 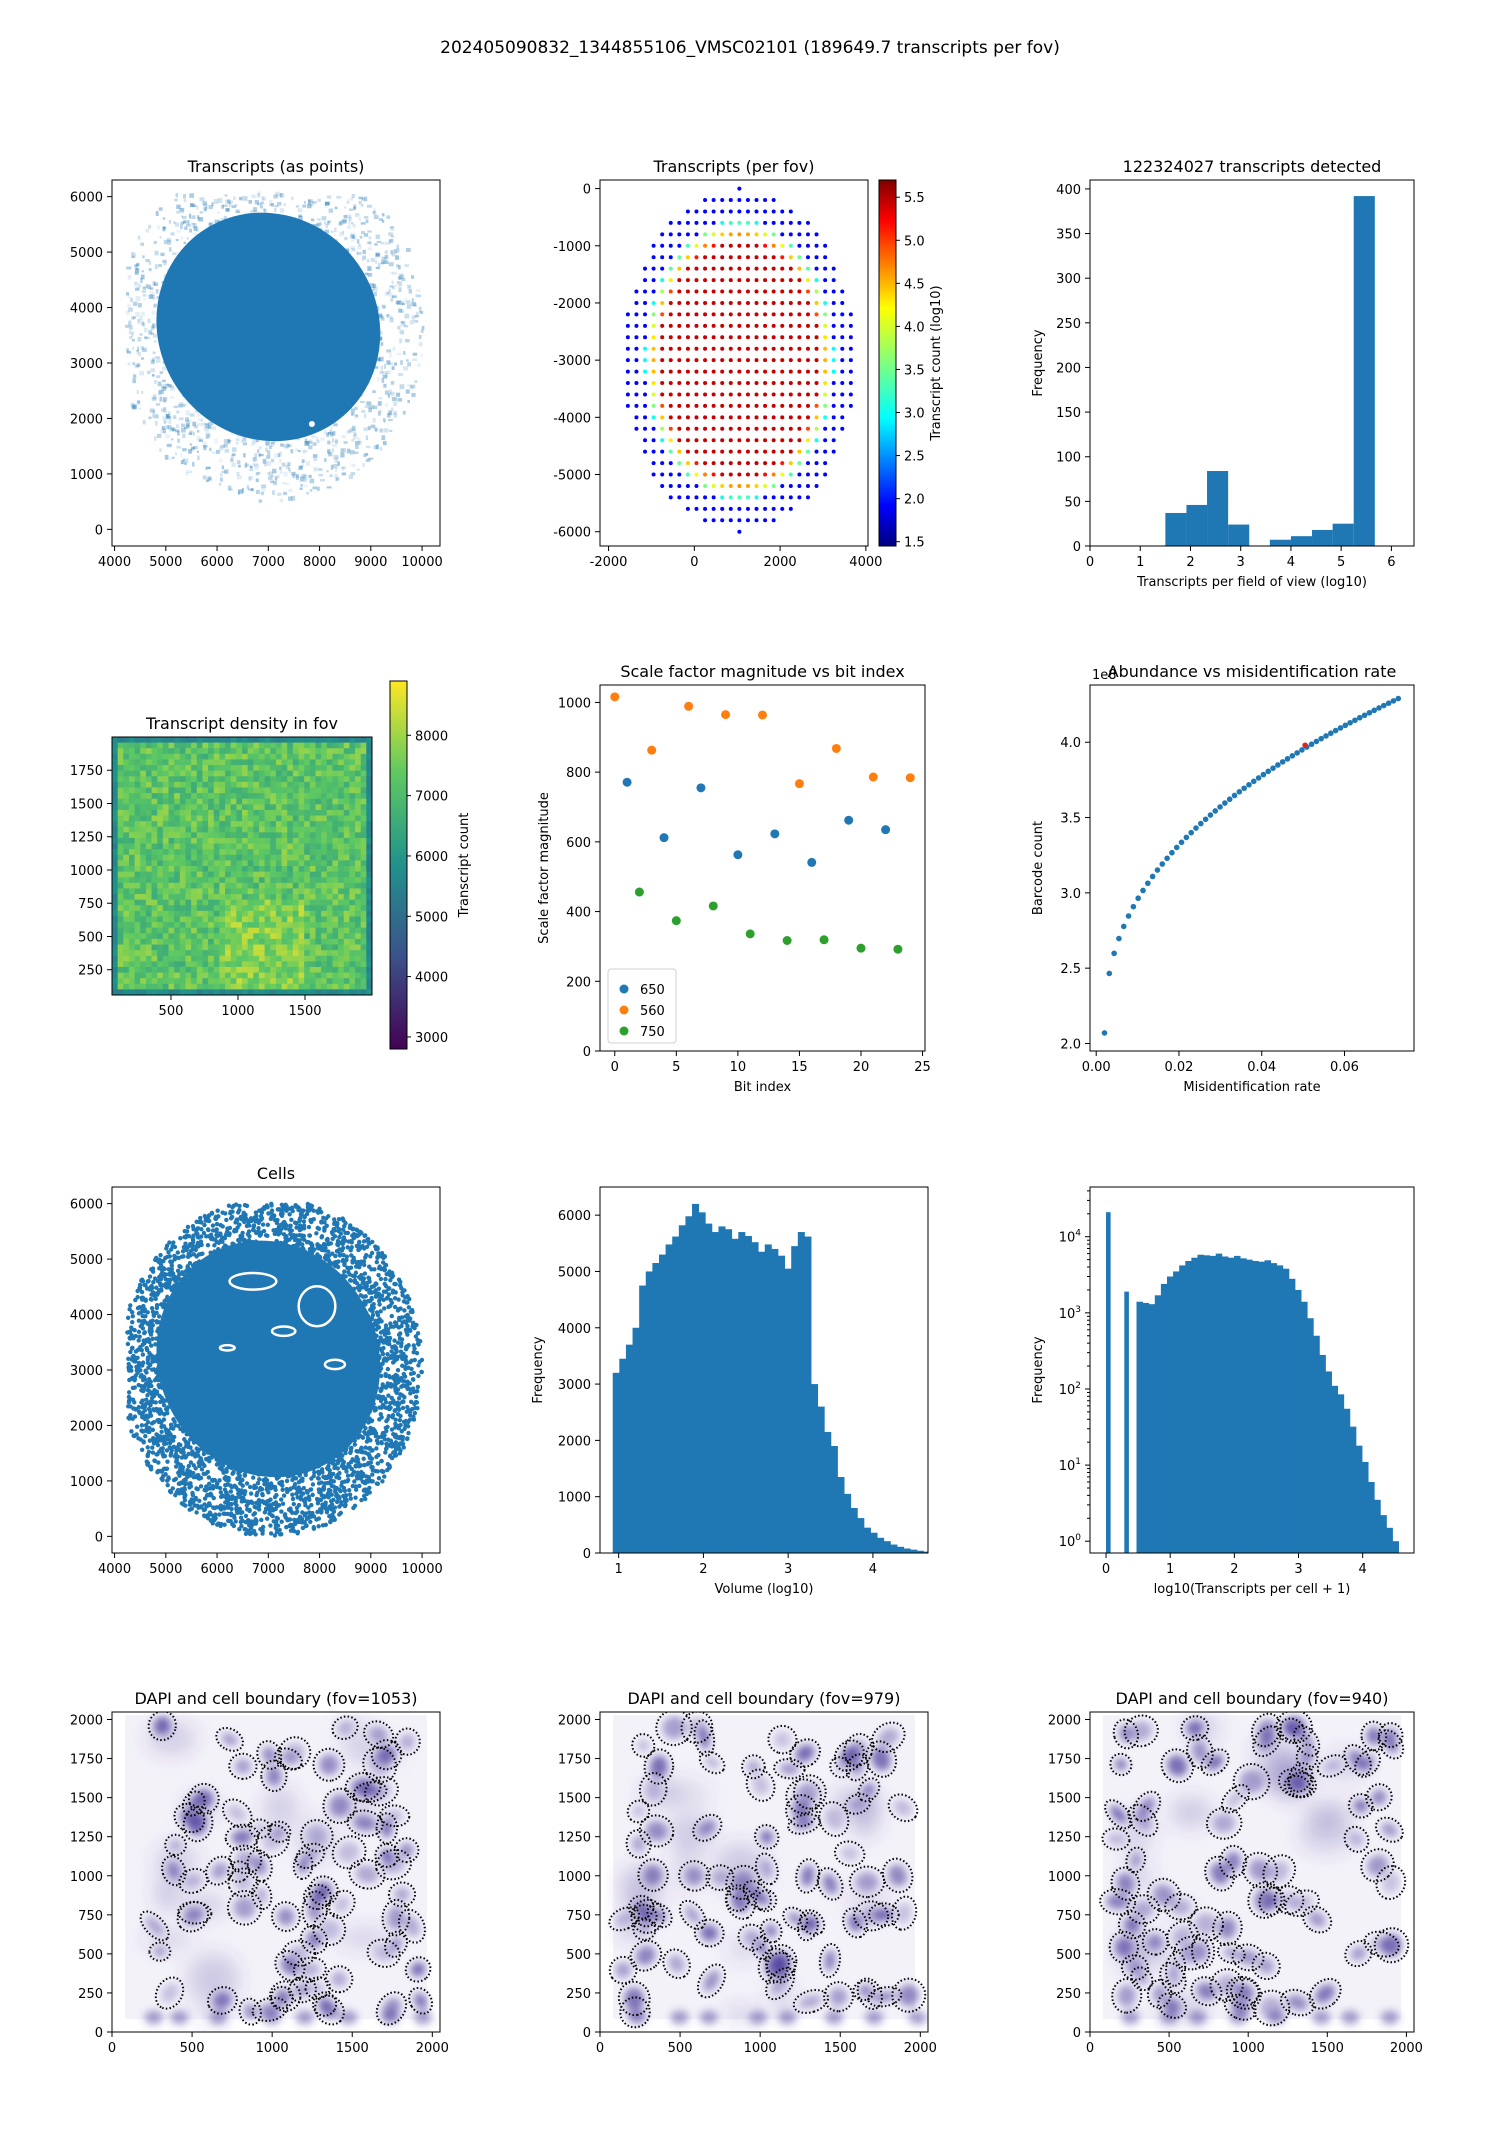 I want to click on y-tick-label: 400, so click(x=1068, y=190).